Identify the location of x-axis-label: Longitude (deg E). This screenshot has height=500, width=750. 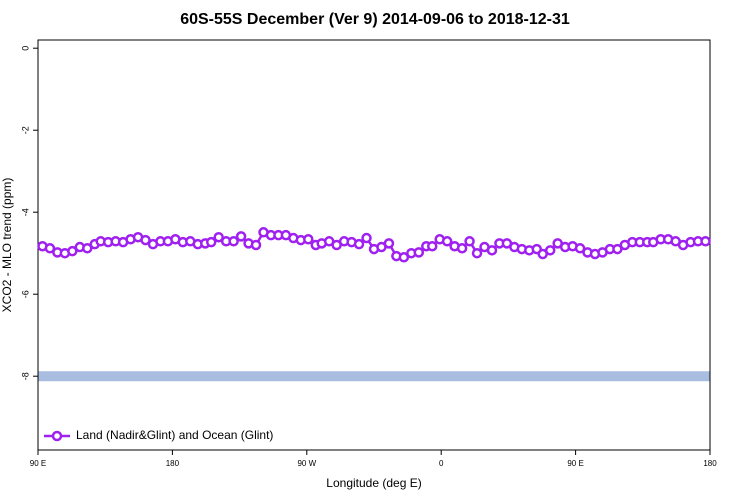
(373, 483).